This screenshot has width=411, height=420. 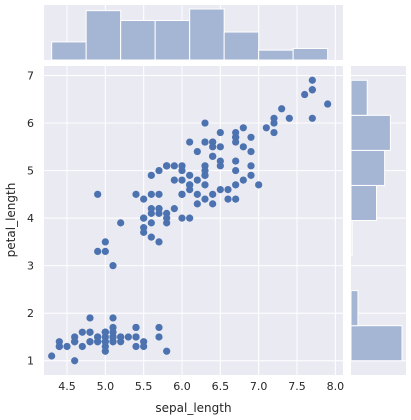 I want to click on top-hist-bars, so click(x=190, y=34).